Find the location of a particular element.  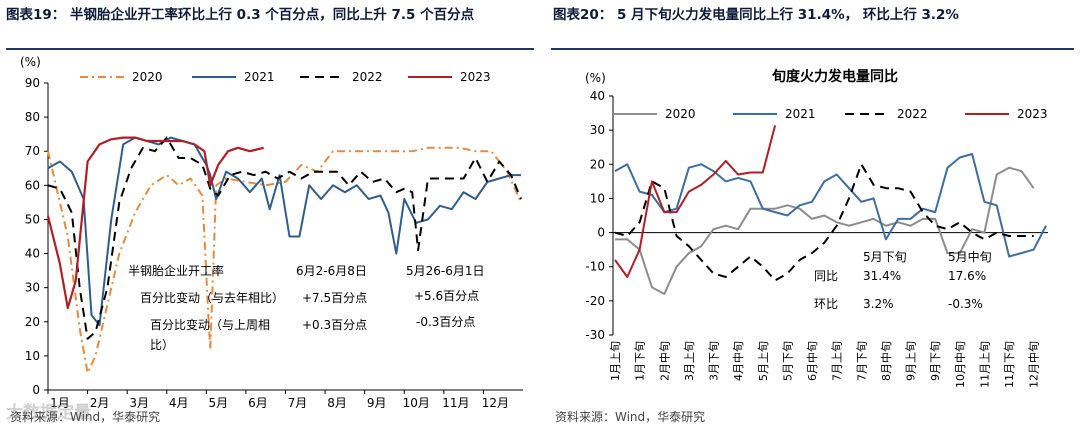

x-tick-label: 8月中旬 is located at coordinates (886, 361).